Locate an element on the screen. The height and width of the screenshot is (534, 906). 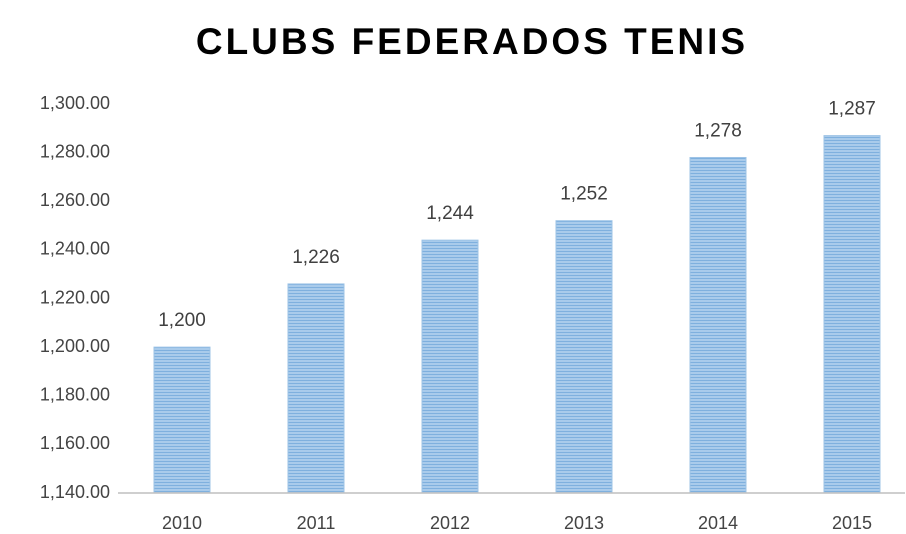
y-tick-label: 1,260.00 is located at coordinates (75, 200).